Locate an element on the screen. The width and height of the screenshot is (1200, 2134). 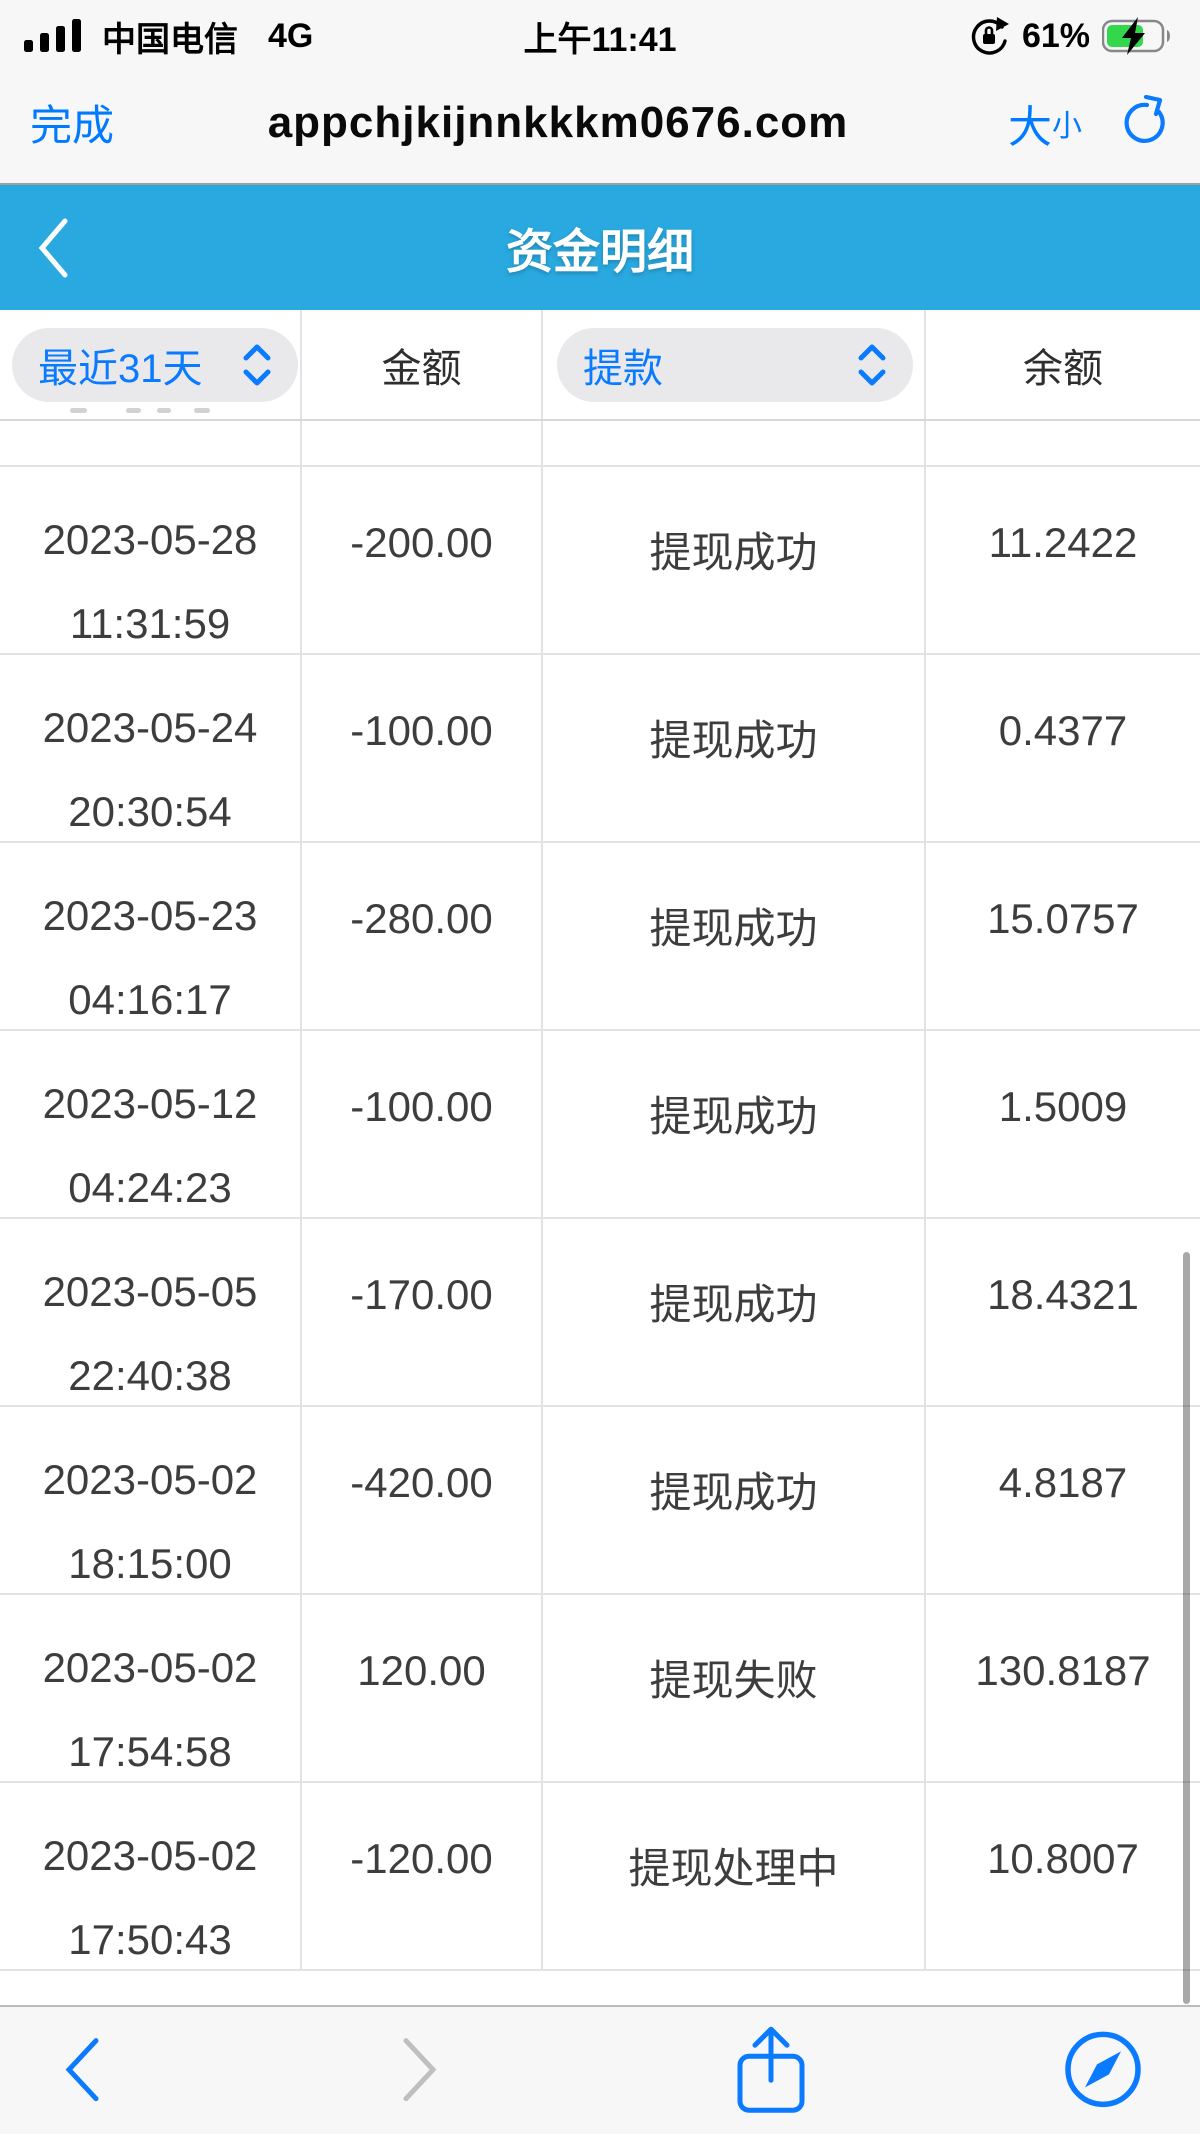
cell-datetime: 2023-05-28 11:31:59 is located at coordinates (151, 560).